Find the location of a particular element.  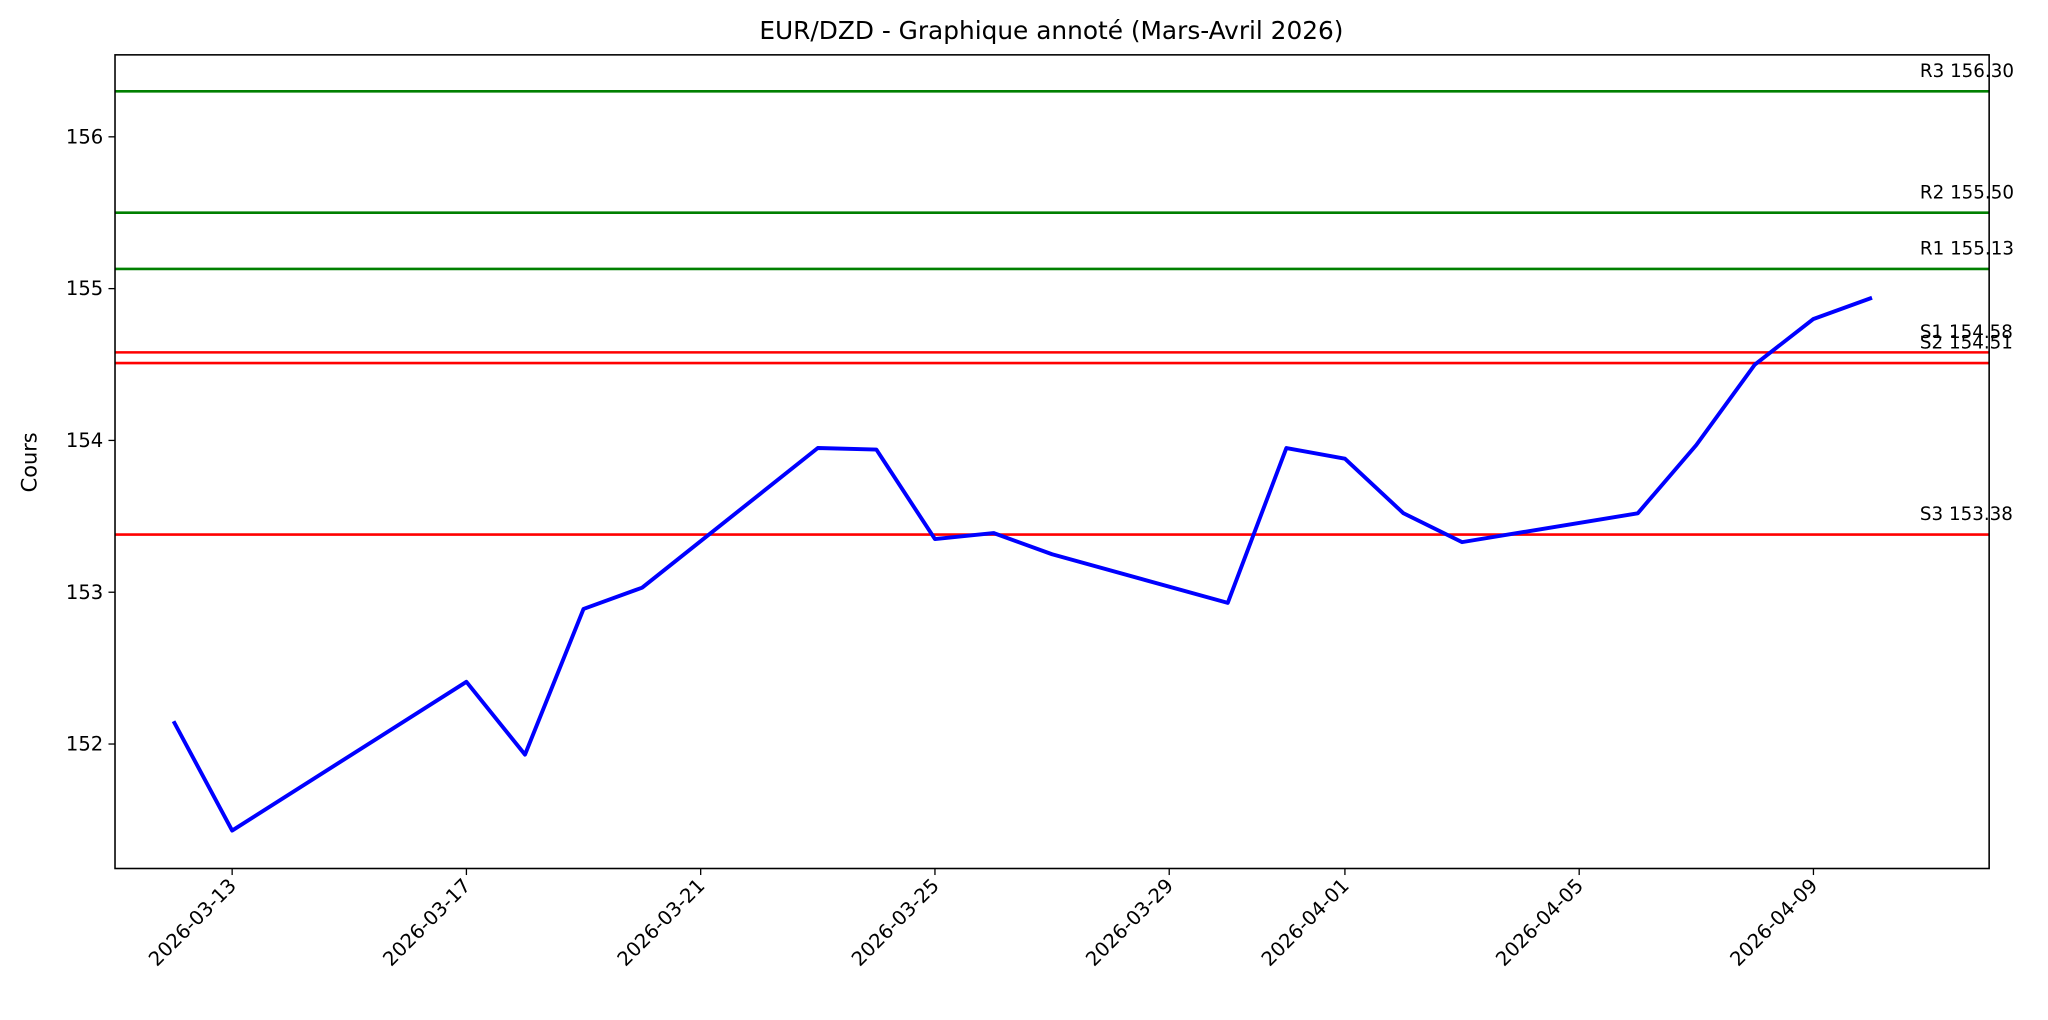

level-value: 154.58 is located at coordinates (1981, 332).